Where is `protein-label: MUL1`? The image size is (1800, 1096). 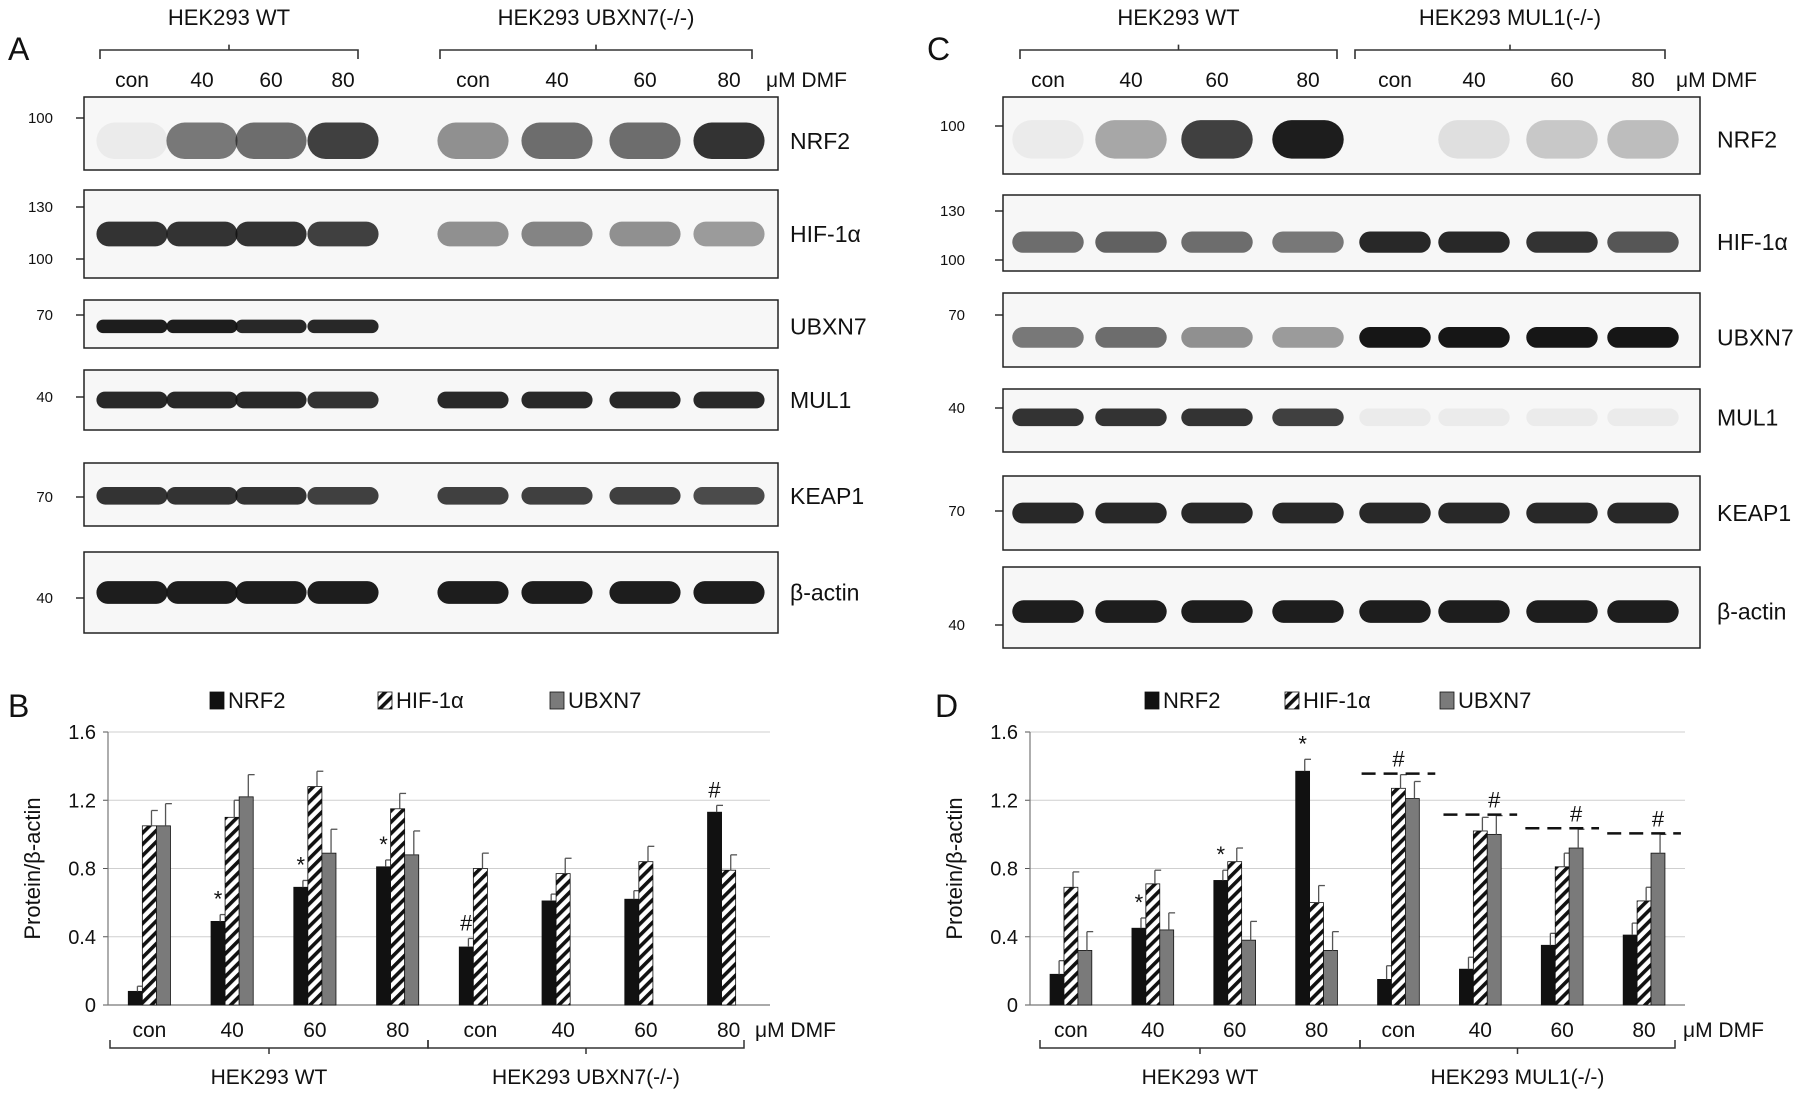 protein-label: MUL1 is located at coordinates (1747, 417).